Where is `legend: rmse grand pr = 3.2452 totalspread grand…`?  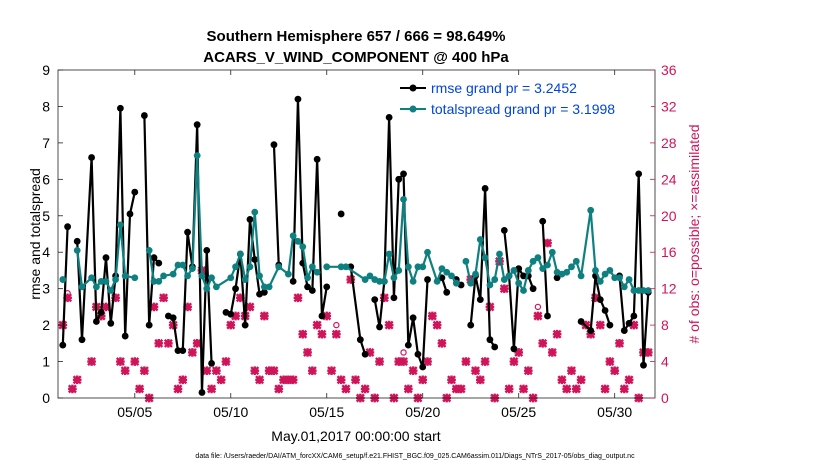
legend: rmse grand pr = 3.2452 totalspread grand… is located at coordinates (524, 98).